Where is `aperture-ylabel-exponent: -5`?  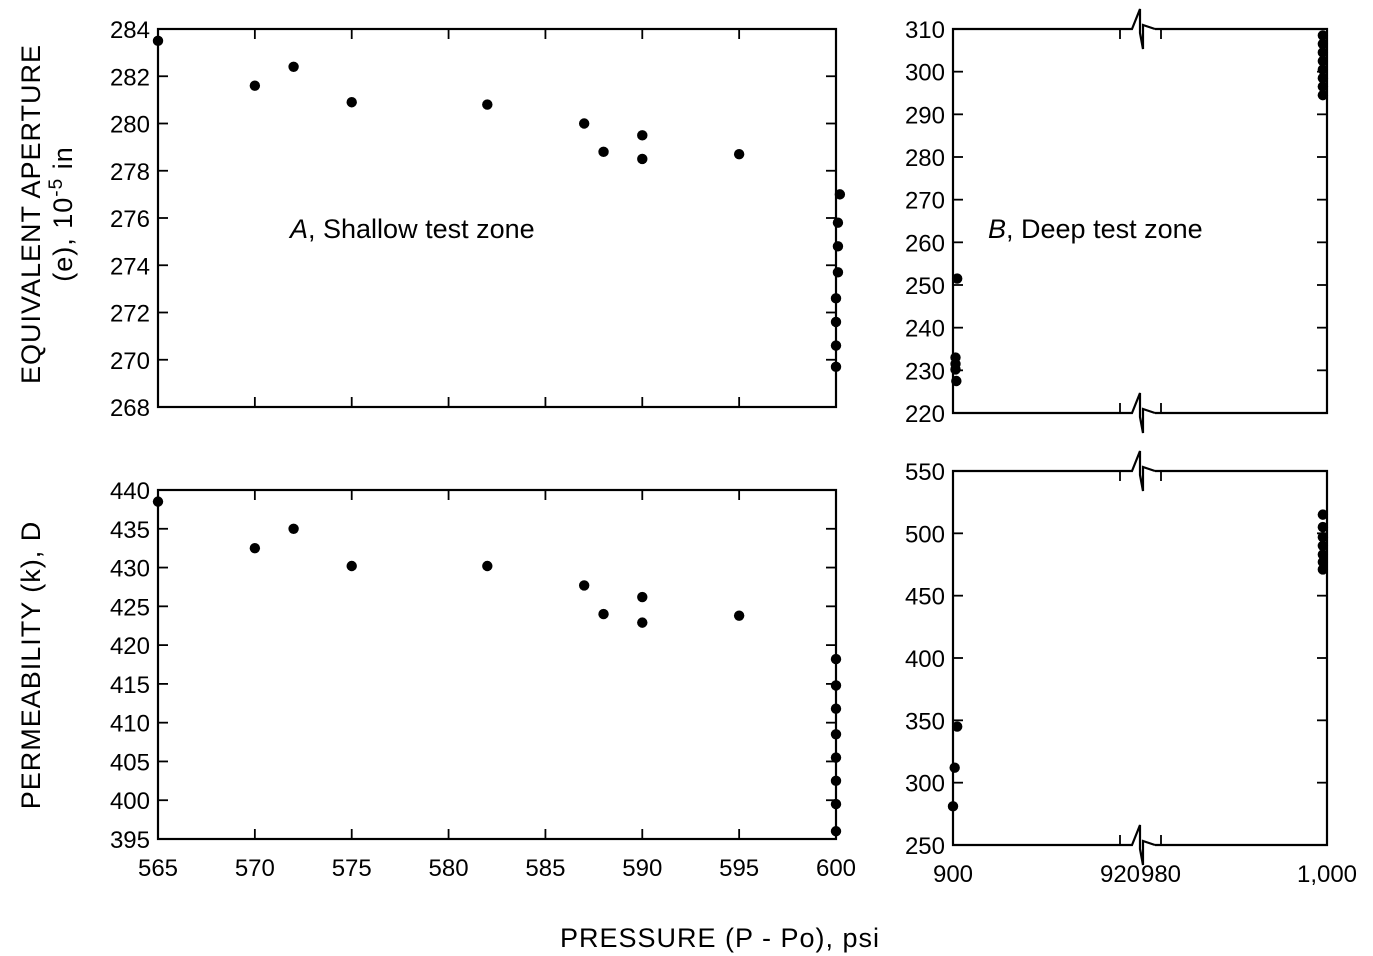
aperture-ylabel-exponent: -5 is located at coordinates (56, 187).